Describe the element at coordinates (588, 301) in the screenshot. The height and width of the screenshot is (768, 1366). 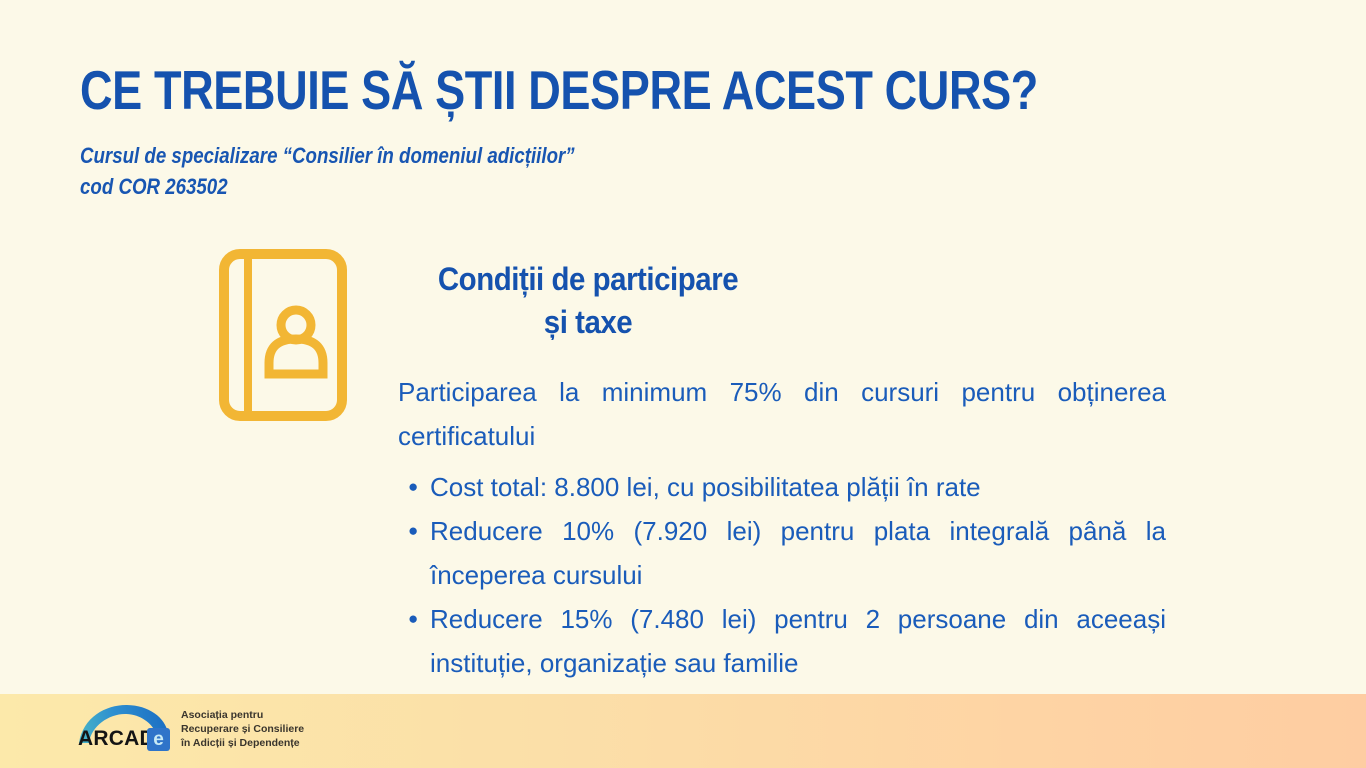
I see `section-heading: Condiții de participare și taxe` at that location.